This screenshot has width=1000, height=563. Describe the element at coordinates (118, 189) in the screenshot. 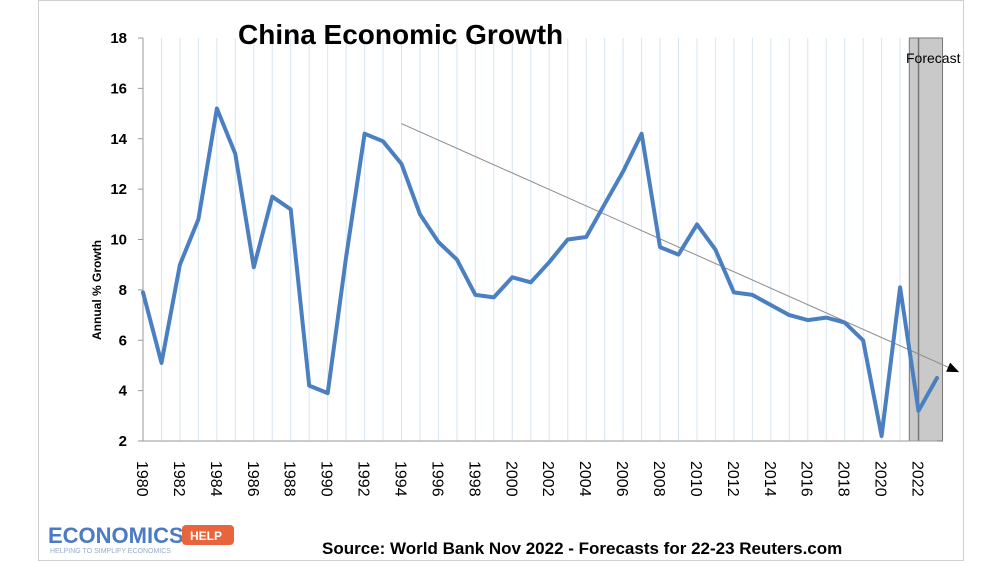

I see `y-tick-label: 12` at that location.